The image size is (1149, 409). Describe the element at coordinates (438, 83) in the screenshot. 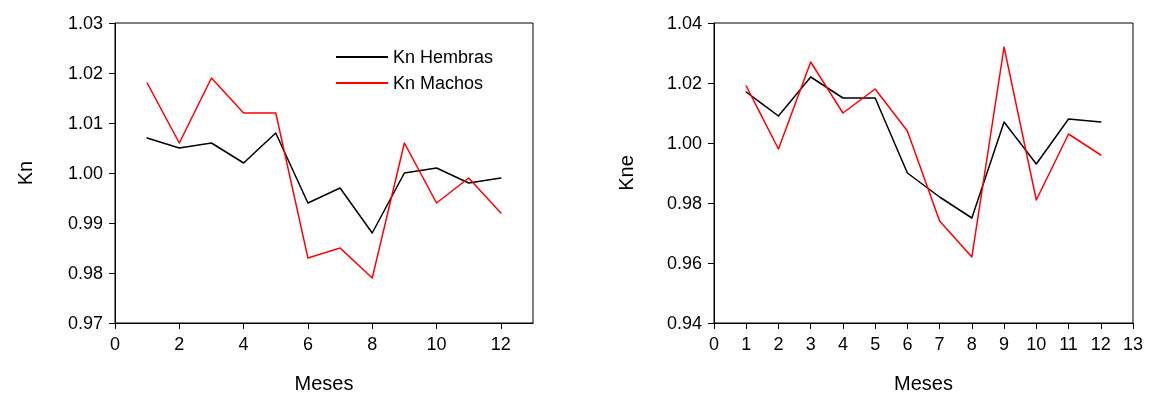

I see `legend-label: Kn Machos` at that location.